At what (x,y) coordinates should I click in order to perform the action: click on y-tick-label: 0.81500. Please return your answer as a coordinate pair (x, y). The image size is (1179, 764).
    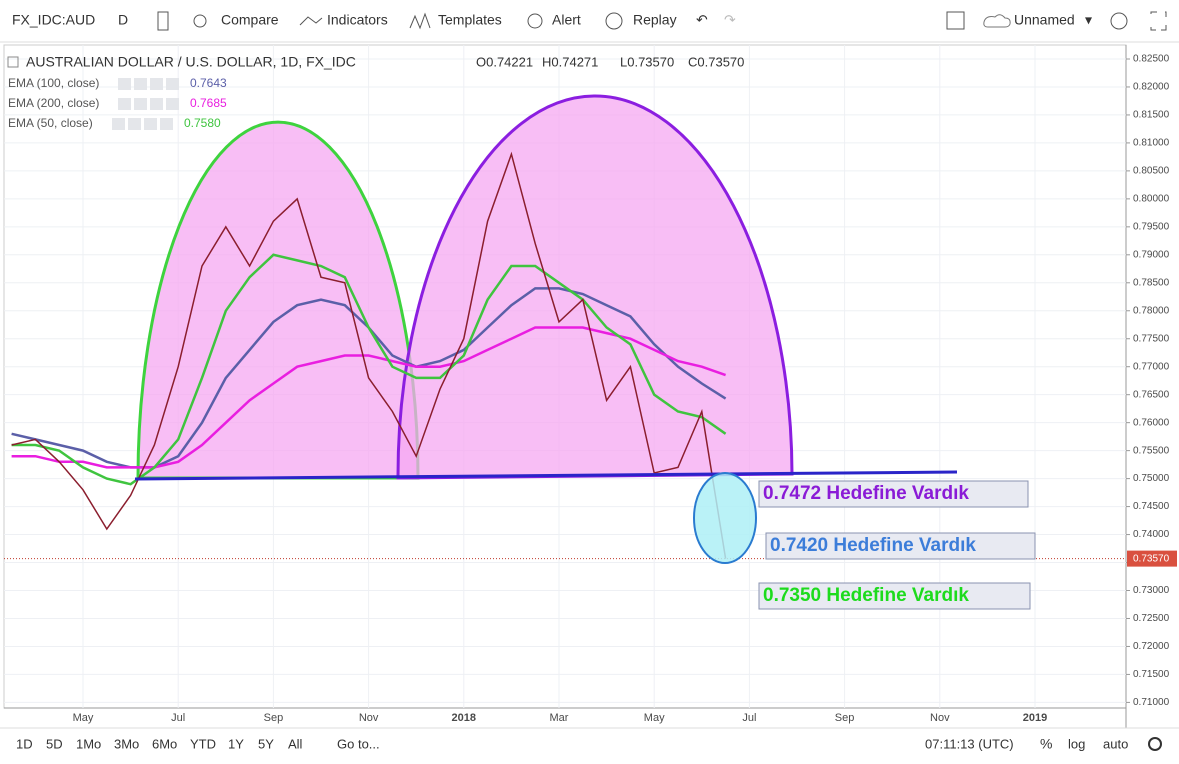
    Looking at the image, I should click on (1151, 115).